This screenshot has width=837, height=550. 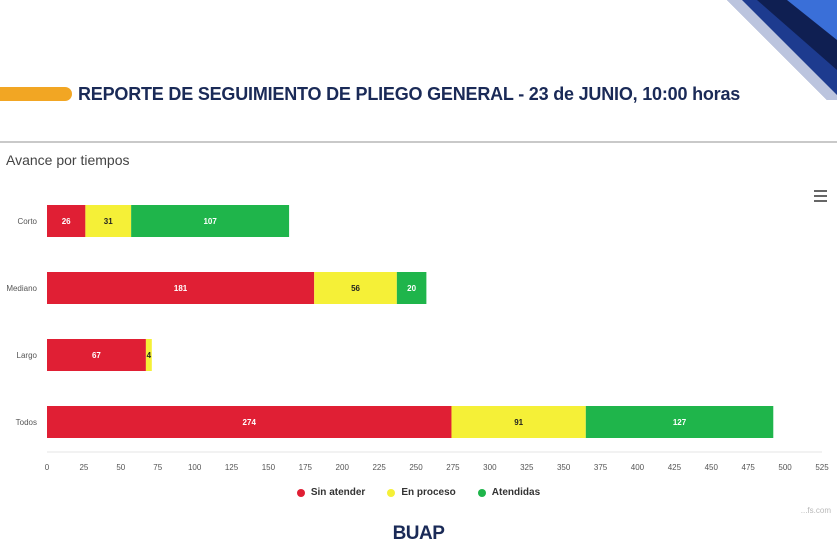 What do you see at coordinates (815, 510) in the screenshot?
I see `credit-text: ...fs.com` at bounding box center [815, 510].